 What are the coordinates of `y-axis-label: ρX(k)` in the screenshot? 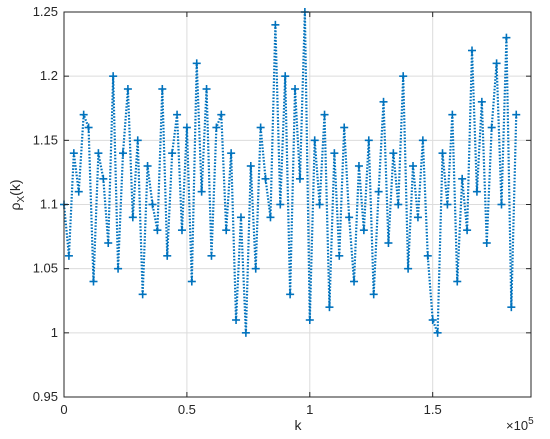 It's located at (17, 195).